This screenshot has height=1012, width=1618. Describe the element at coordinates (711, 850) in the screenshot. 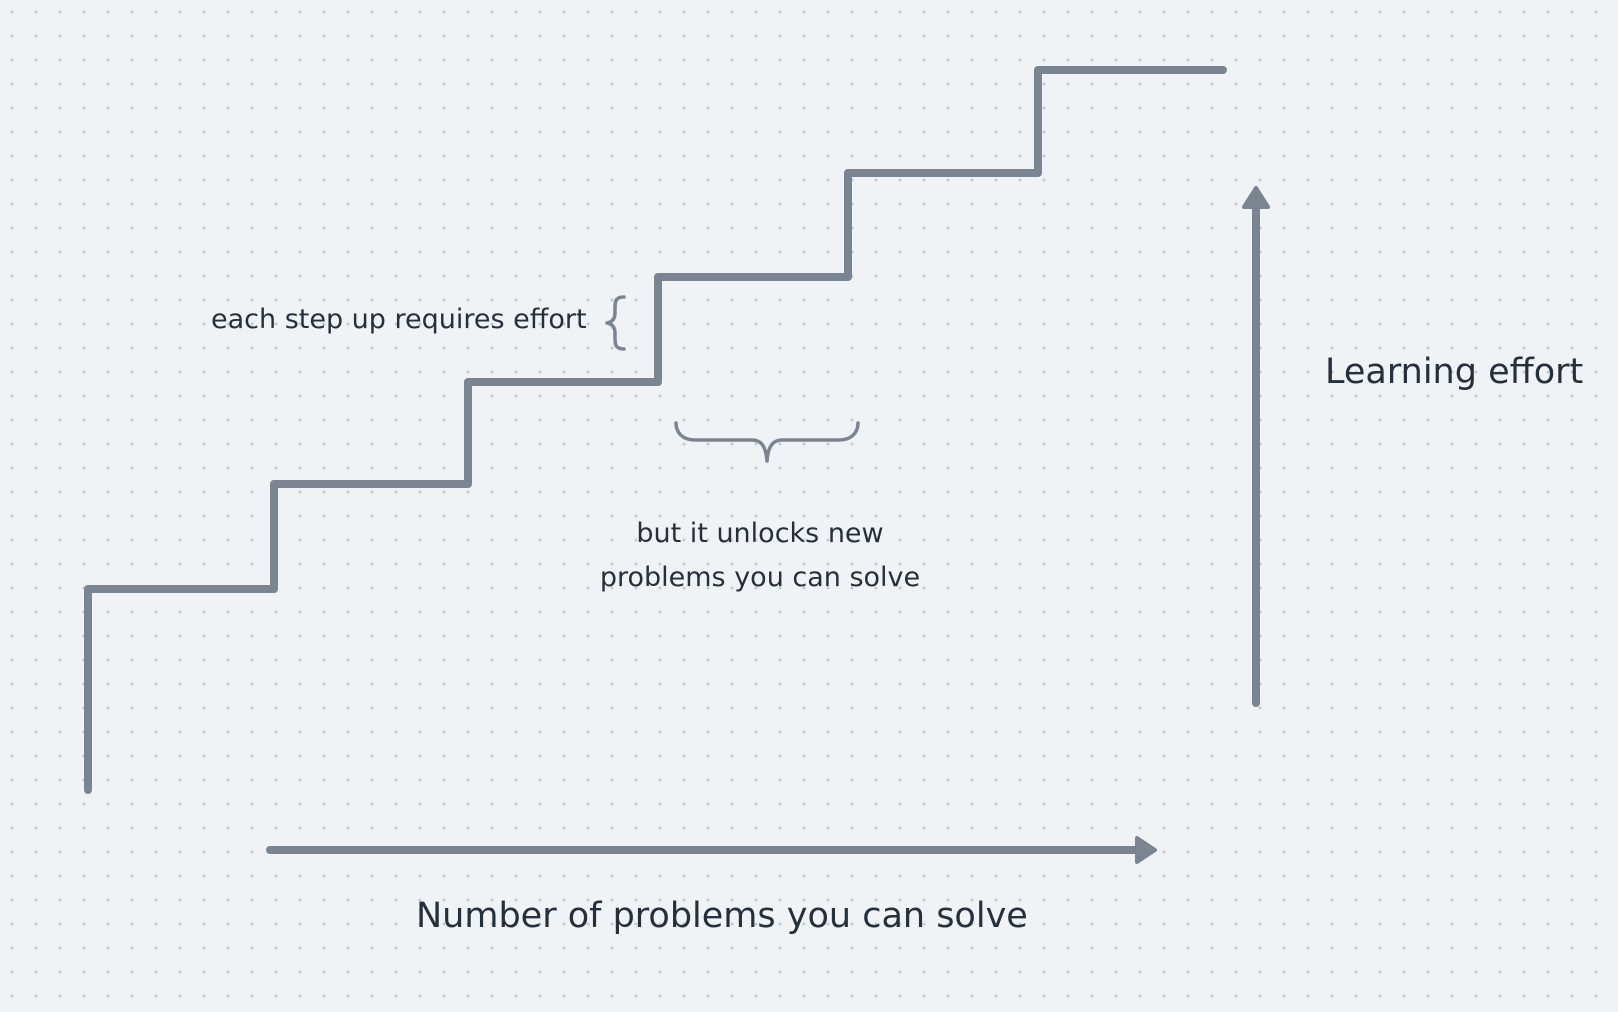

I see `x-axis-arrow` at that location.